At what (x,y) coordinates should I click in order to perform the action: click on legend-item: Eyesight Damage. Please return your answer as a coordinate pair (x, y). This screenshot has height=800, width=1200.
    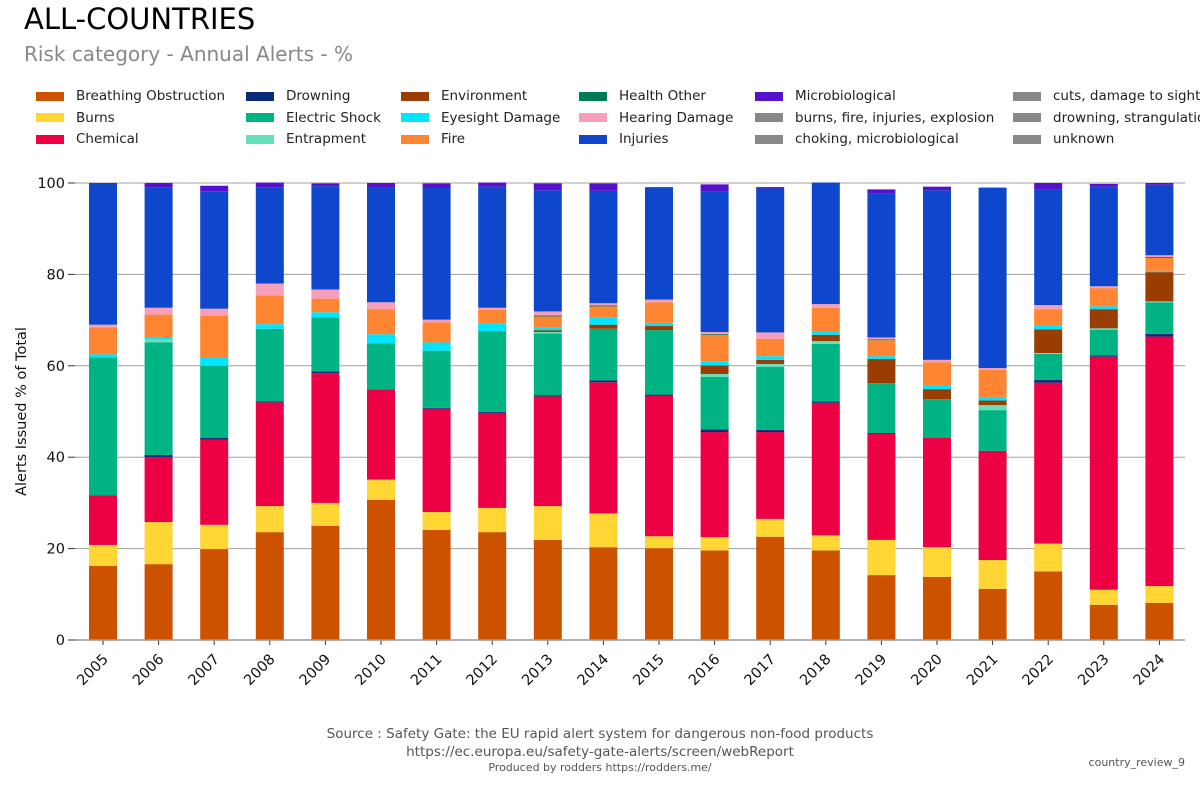
    Looking at the image, I should click on (480, 118).